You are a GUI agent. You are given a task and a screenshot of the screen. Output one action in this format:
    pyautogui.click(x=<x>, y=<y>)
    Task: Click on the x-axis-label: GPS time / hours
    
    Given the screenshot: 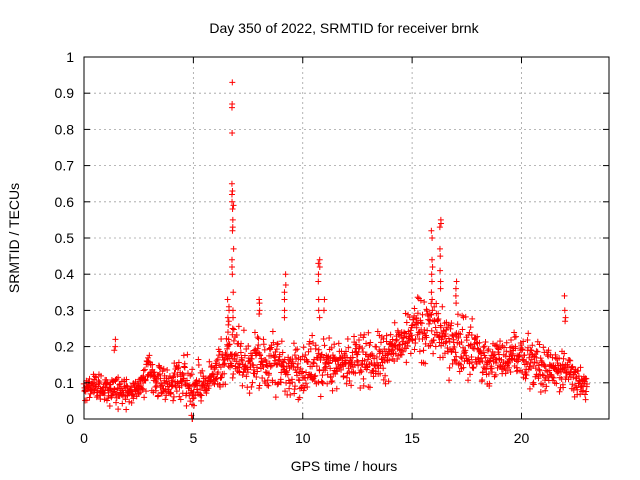 What is the action you would take?
    pyautogui.click(x=344, y=466)
    